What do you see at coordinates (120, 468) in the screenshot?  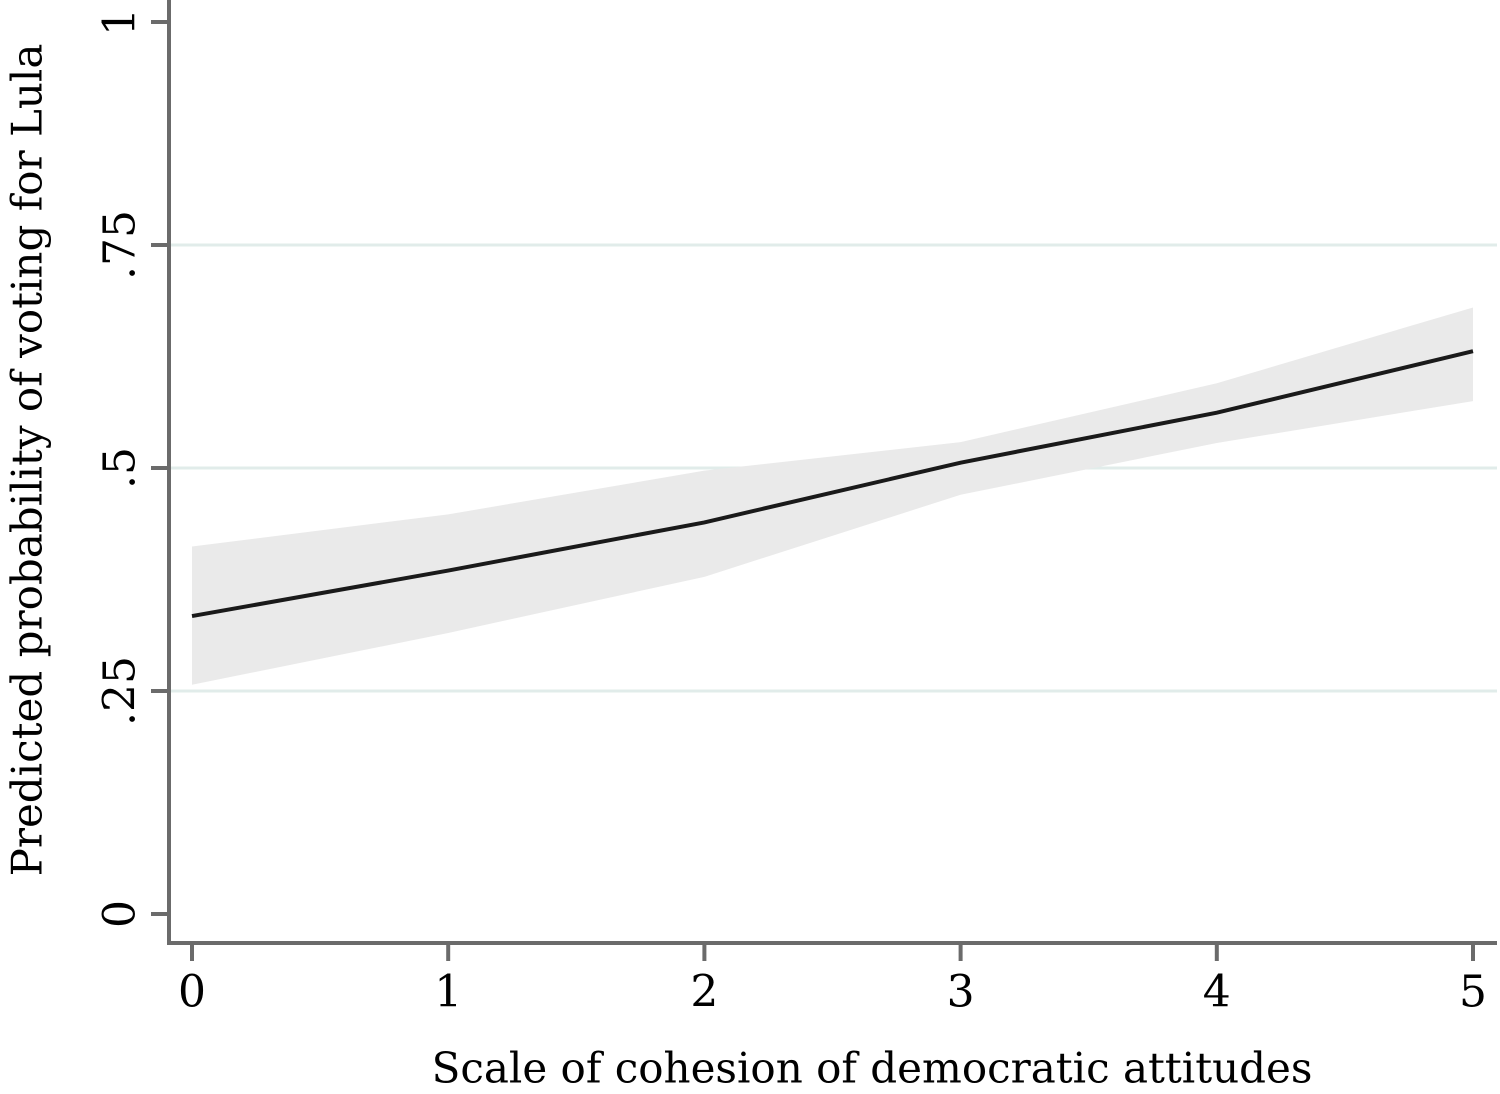 I see `y-tick-label: .5` at bounding box center [120, 468].